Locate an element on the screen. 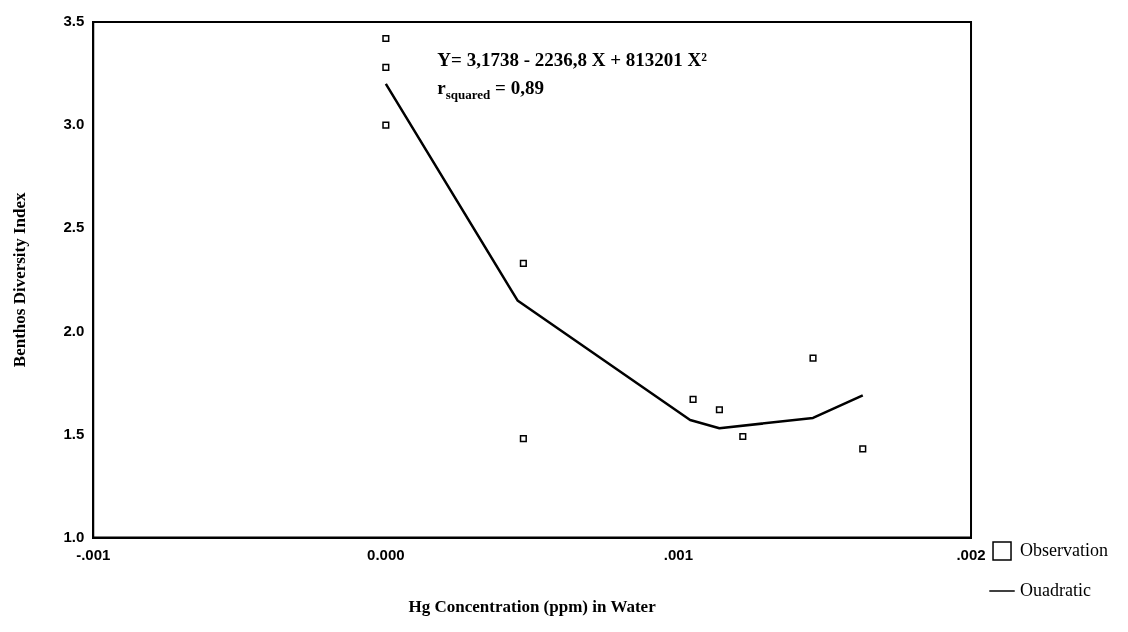 Image resolution: width=1128 pixels, height=632 pixels. y-axis-title: Benthos Diversity Index is located at coordinates (19, 279).